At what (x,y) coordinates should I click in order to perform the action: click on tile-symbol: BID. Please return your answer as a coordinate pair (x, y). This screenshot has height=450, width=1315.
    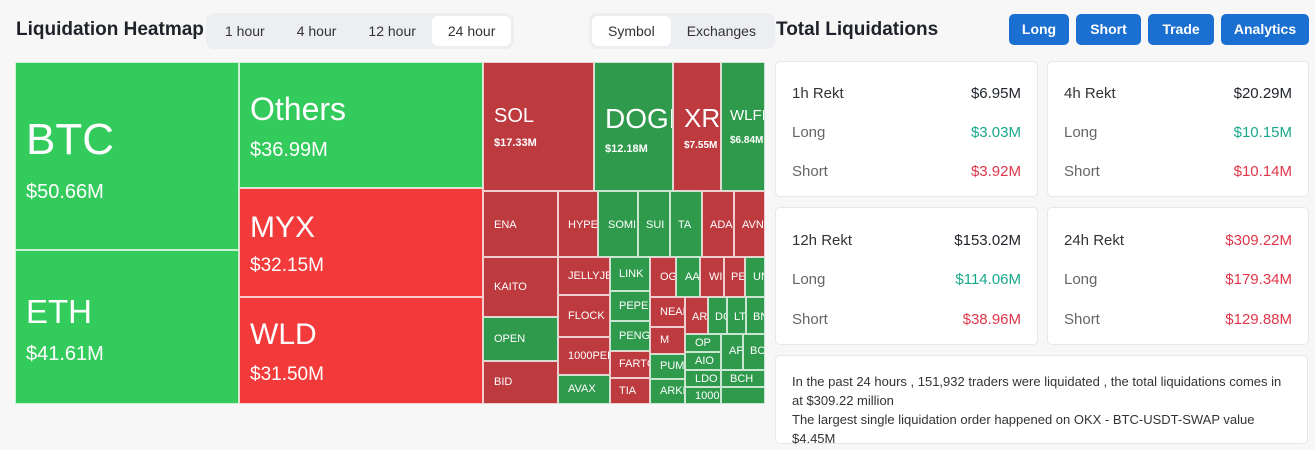
    Looking at the image, I should click on (503, 382).